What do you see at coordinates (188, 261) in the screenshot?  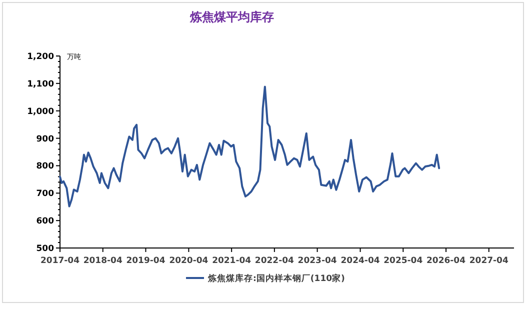 I see `x-tick-label: 2020-04` at bounding box center [188, 261].